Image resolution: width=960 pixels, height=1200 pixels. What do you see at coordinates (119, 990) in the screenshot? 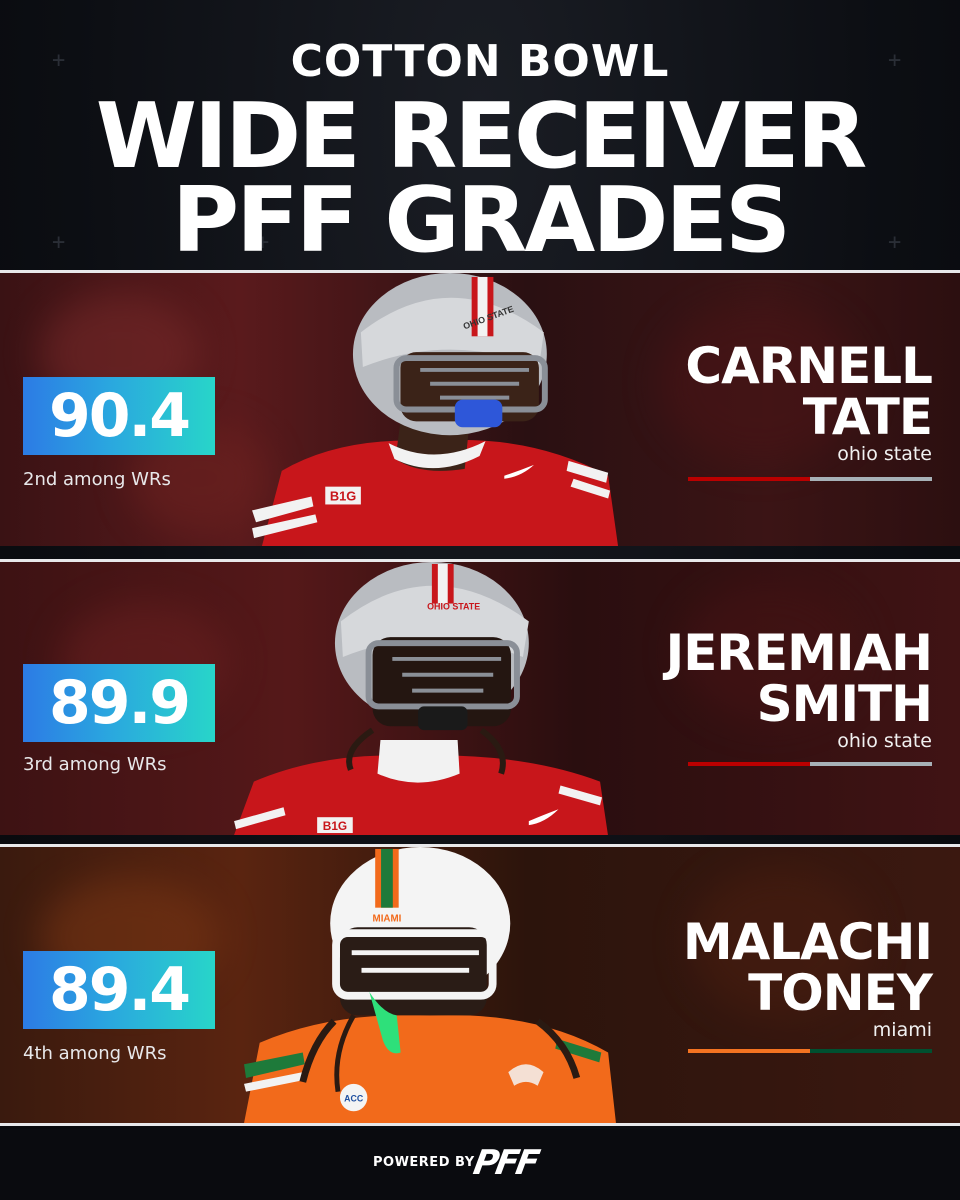
I see `grade-badge: 89.4` at bounding box center [119, 990].